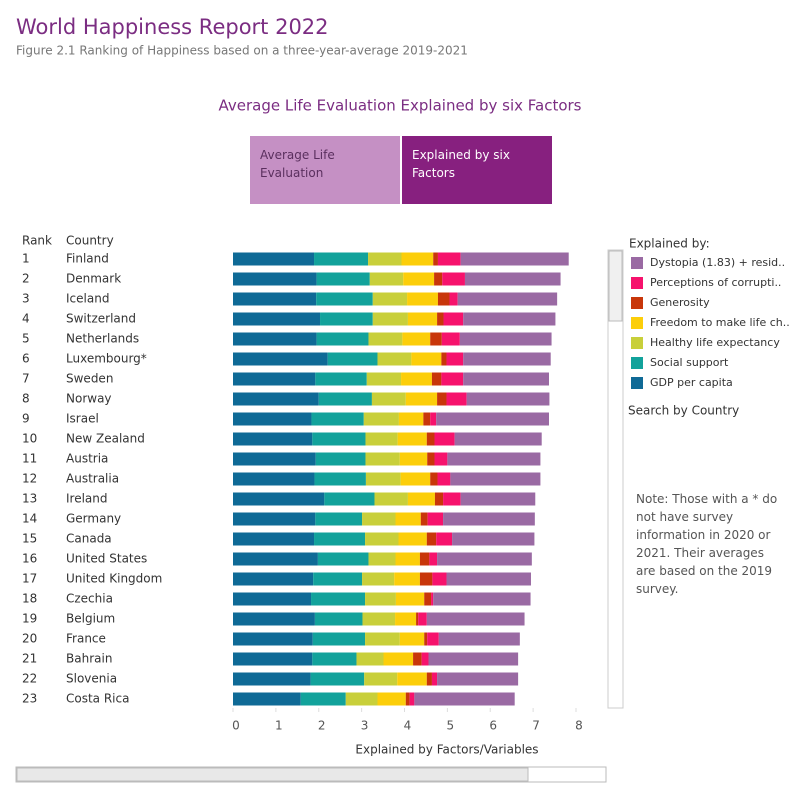 The width and height of the screenshot is (799, 799). Describe the element at coordinates (89, 659) in the screenshot. I see `country-label: Bahrain` at that location.